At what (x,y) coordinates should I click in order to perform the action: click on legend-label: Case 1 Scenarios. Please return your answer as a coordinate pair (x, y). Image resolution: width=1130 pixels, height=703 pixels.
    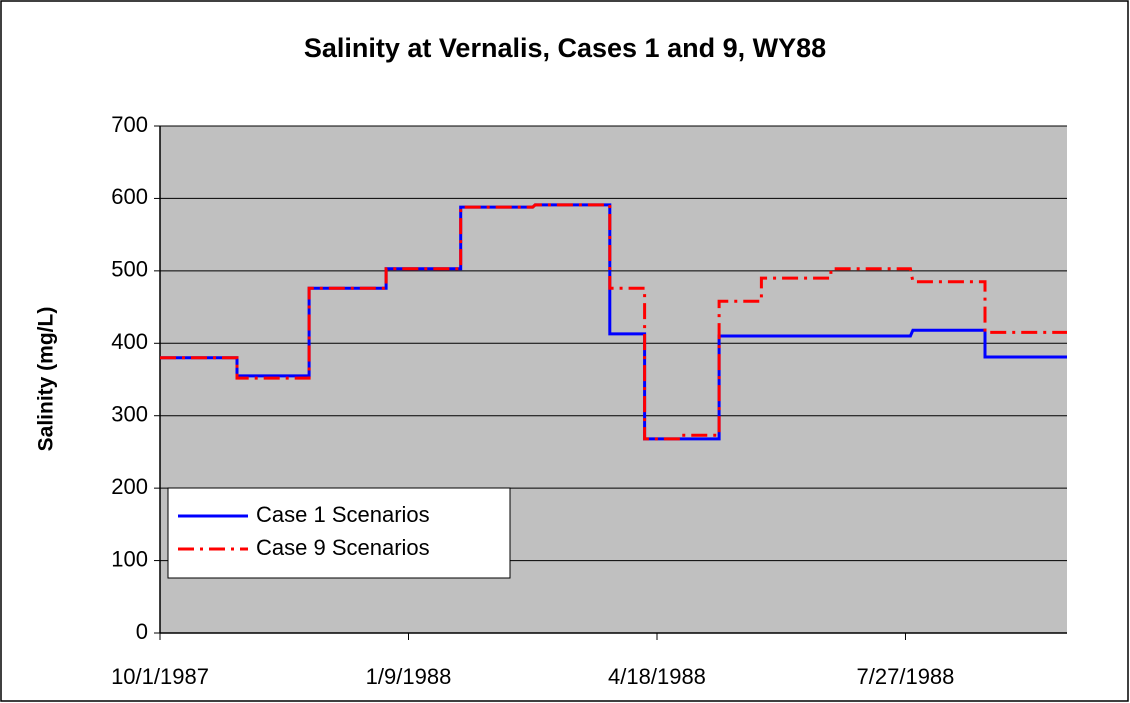
    Looking at the image, I should click on (343, 514).